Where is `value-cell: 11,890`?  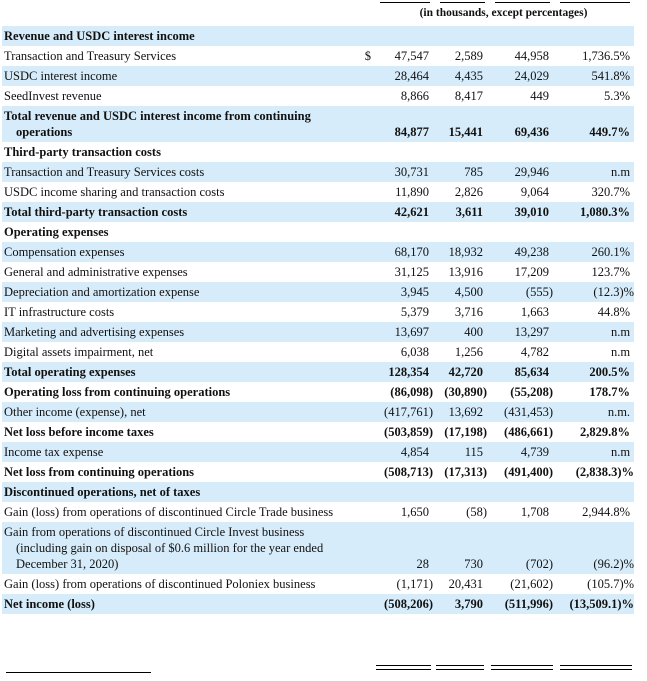 value-cell: 11,890 is located at coordinates (412, 192).